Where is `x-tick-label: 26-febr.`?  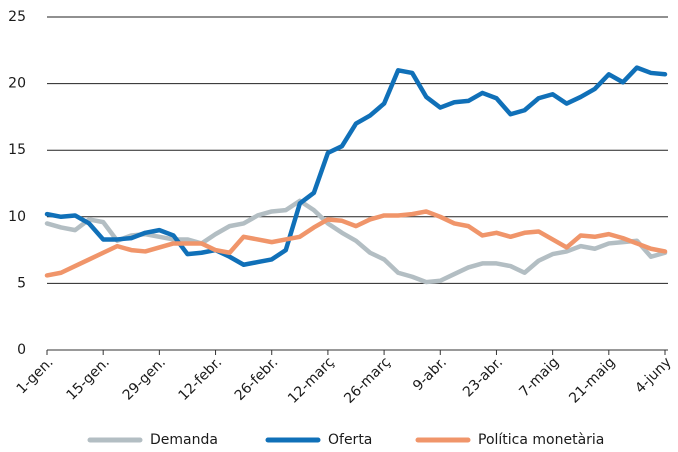
x-tick-label: 26-febr. is located at coordinates (257, 379).